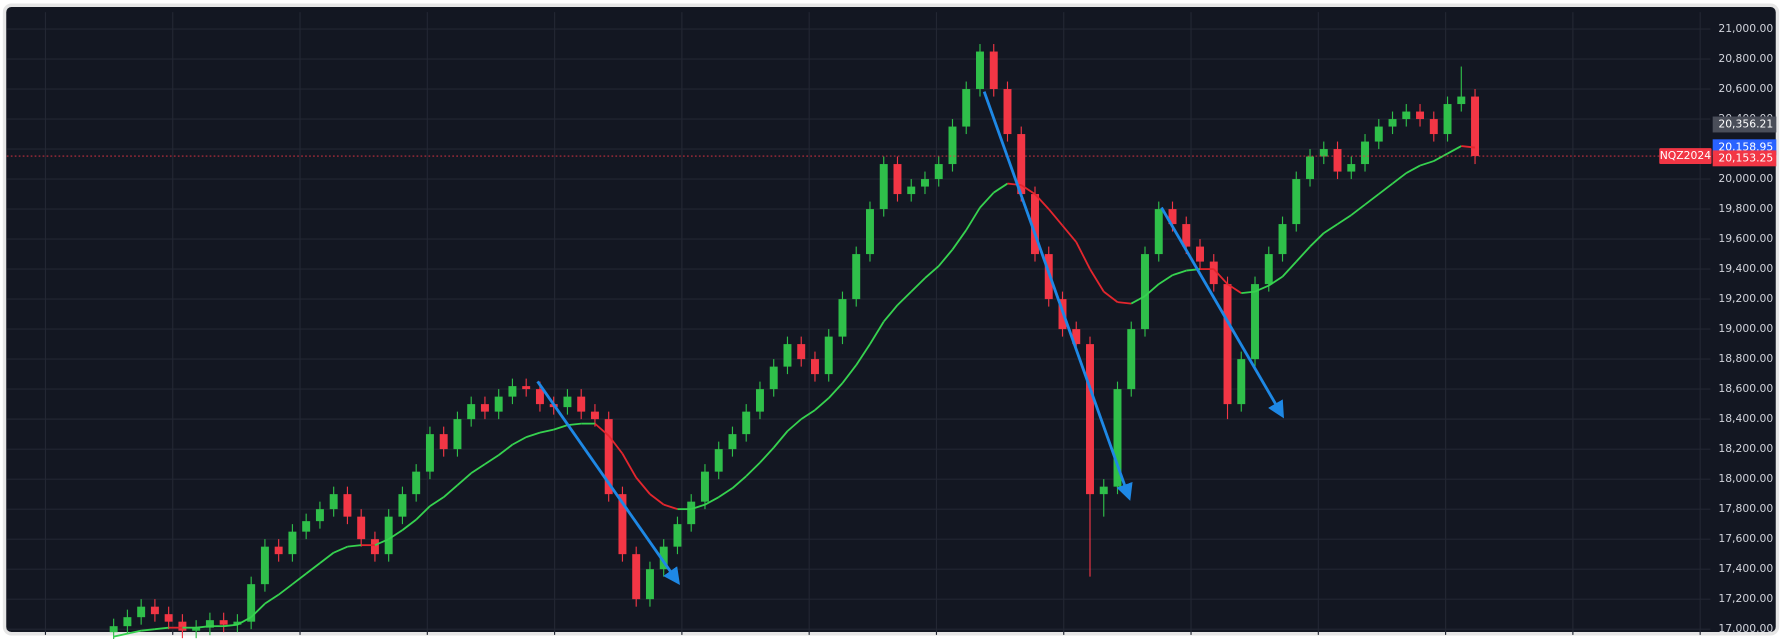 The height and width of the screenshot is (639, 1782). What do you see at coordinates (1744, 158) in the screenshot?
I see `price-label-box` at bounding box center [1744, 158].